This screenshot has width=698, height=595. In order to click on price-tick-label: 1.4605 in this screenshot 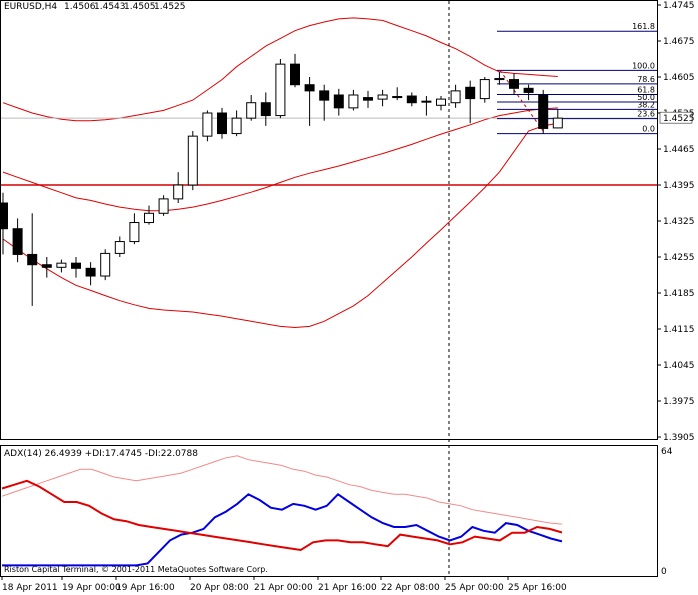, I will do `click(679, 78)`.